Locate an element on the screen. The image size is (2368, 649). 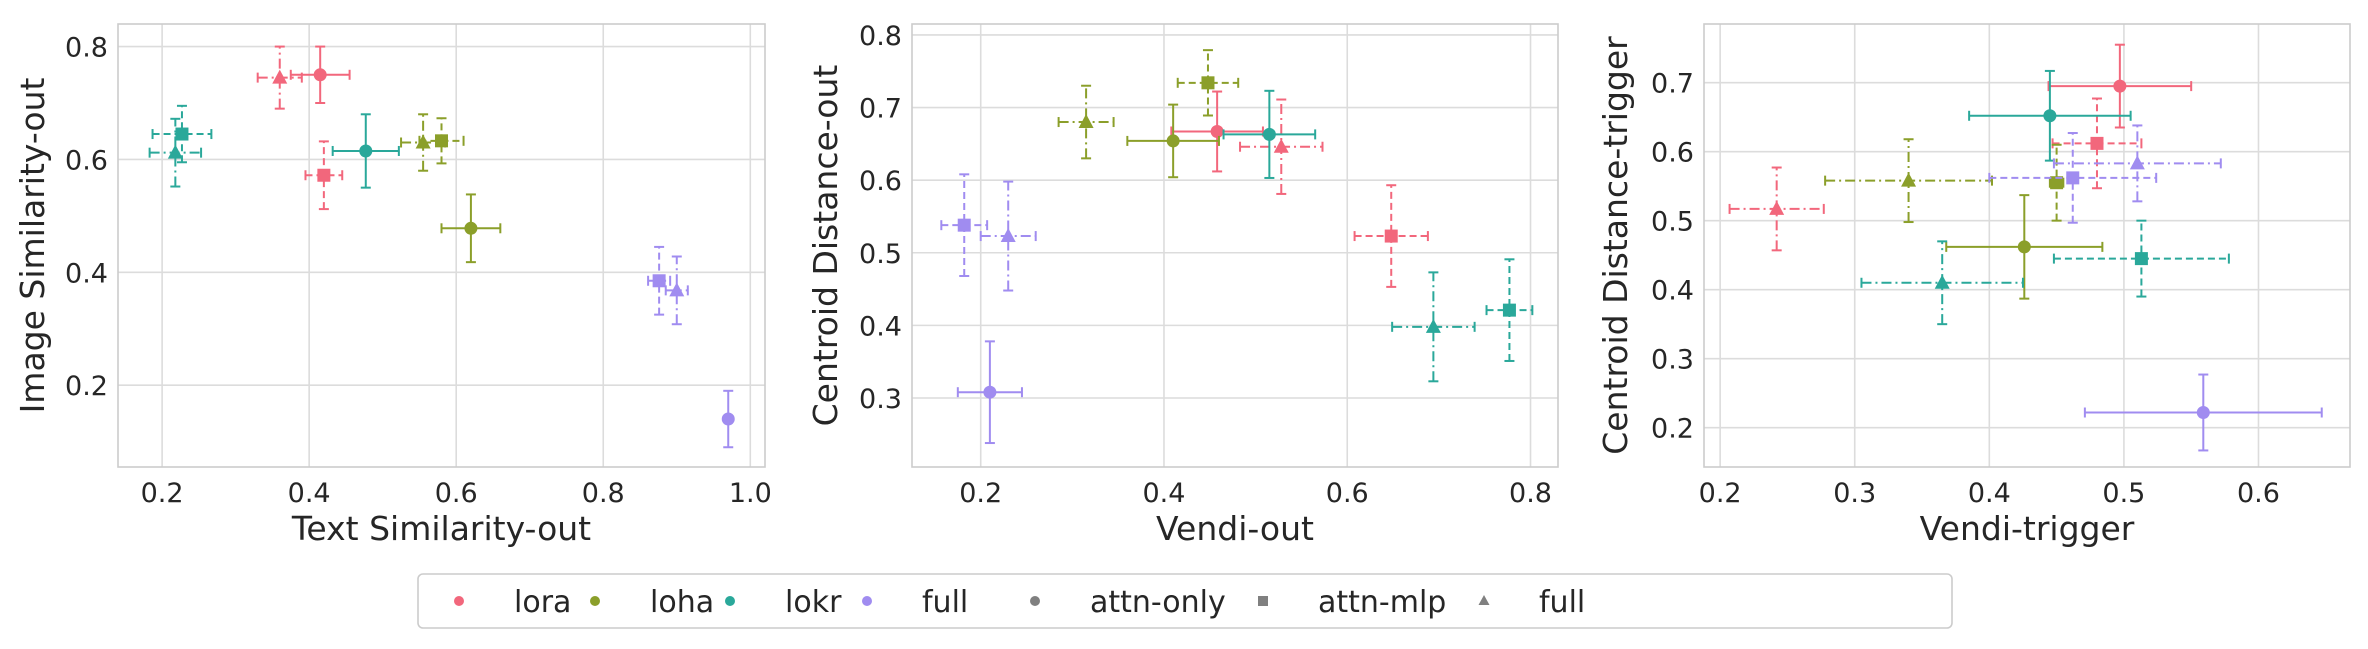
x-axis-label: Text Similarity-out is located at coordinates (441, 528).